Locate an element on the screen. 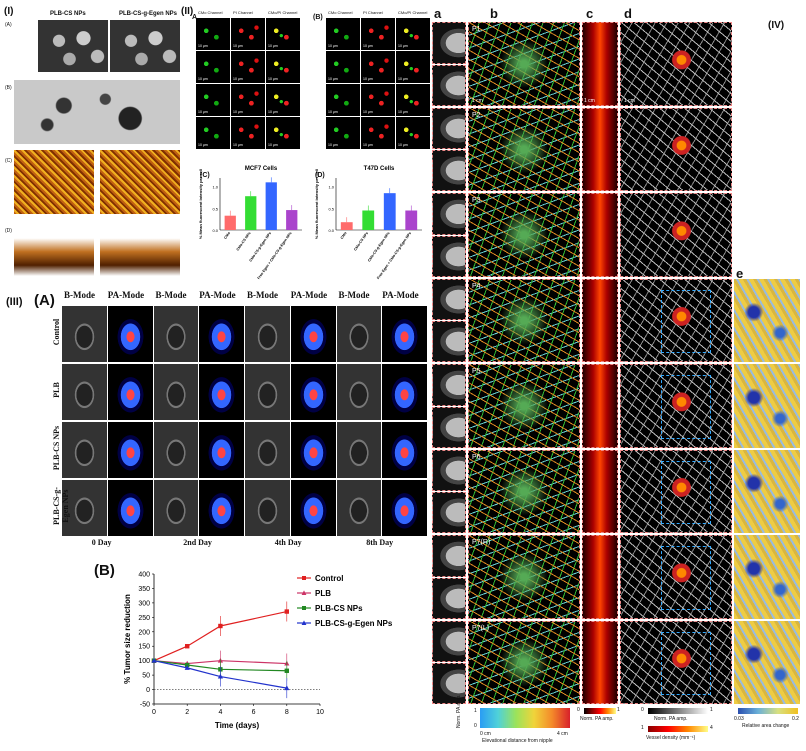 Image resolution: width=806 pixels, height=751 pixels. y-tick-label: 200 is located at coordinates (144, 632).